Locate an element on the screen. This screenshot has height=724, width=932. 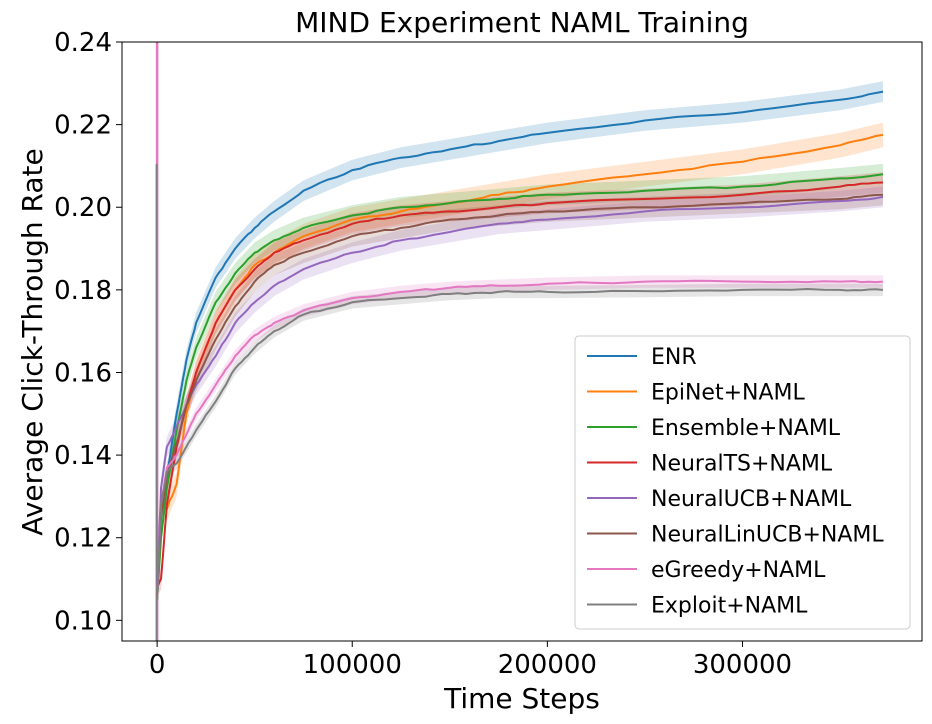
x-axis-title: Time Steps is located at coordinates (521, 698).